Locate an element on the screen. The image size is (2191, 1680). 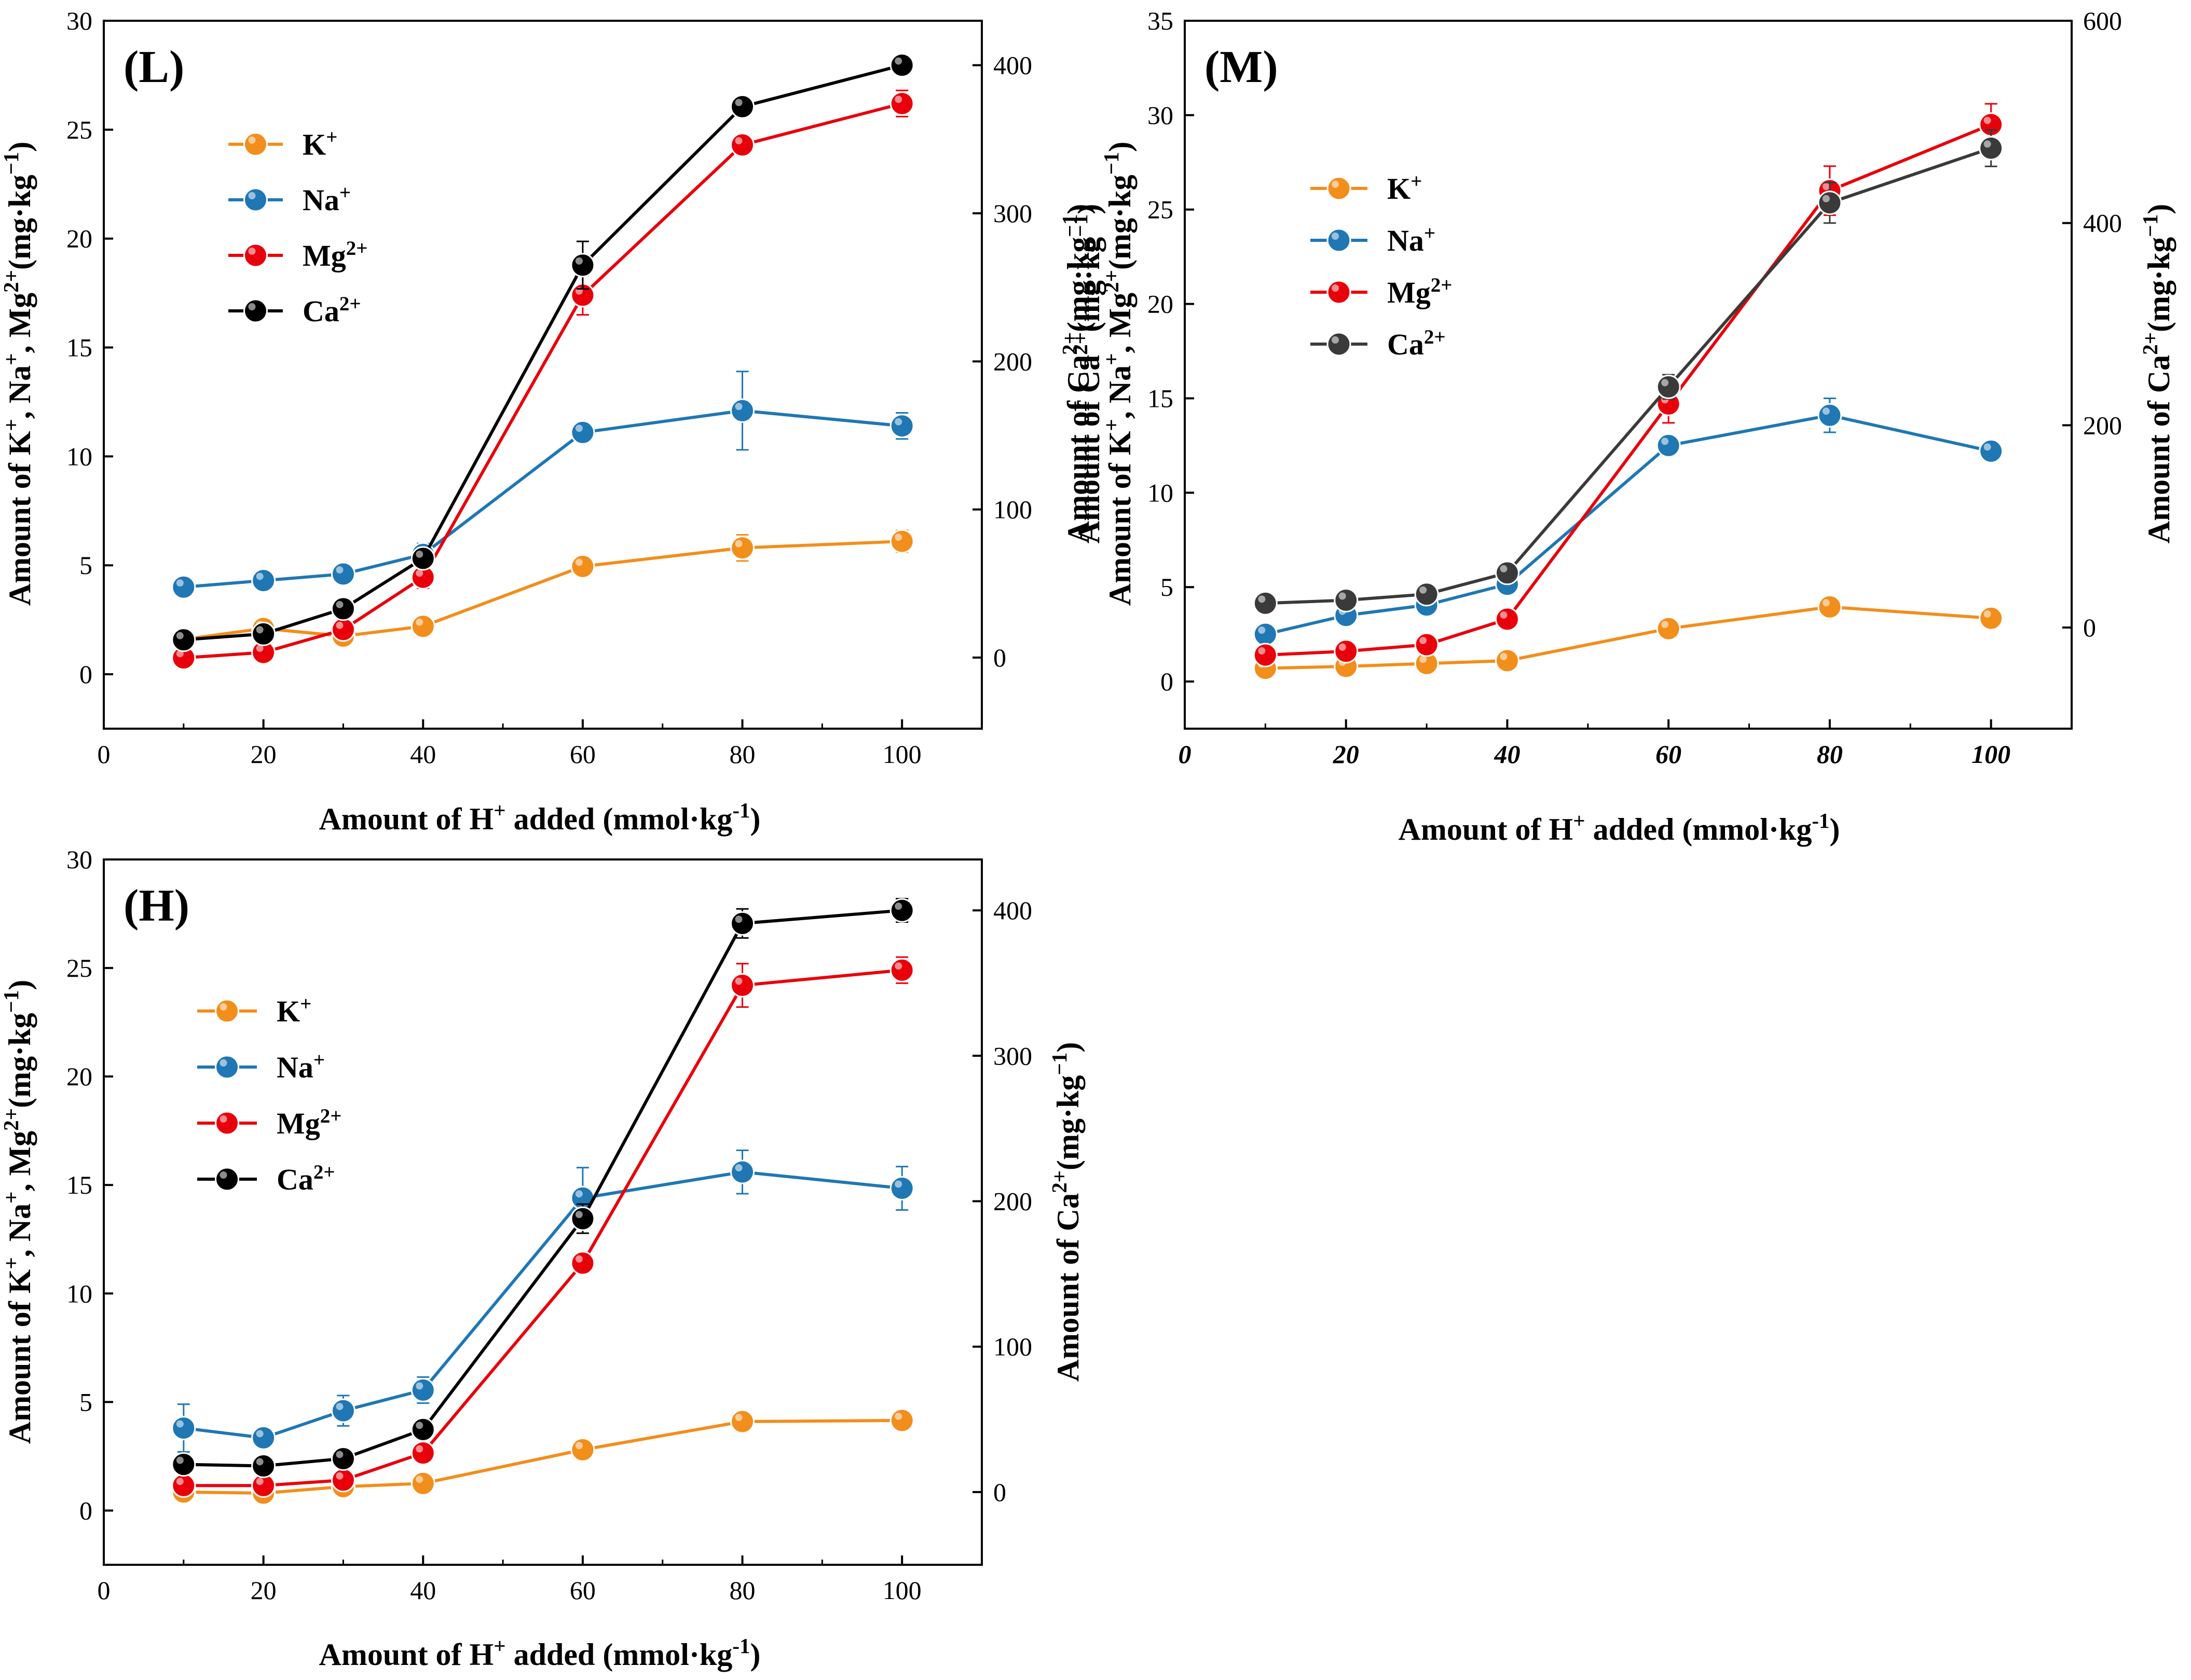
x-tick-label: 100 is located at coordinates (902, 754).